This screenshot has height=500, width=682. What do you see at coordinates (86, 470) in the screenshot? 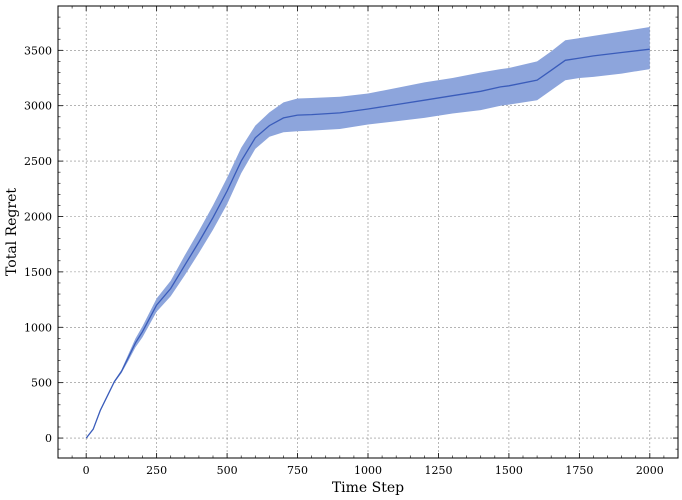
I see `x-tick-label: 0` at bounding box center [86, 470].